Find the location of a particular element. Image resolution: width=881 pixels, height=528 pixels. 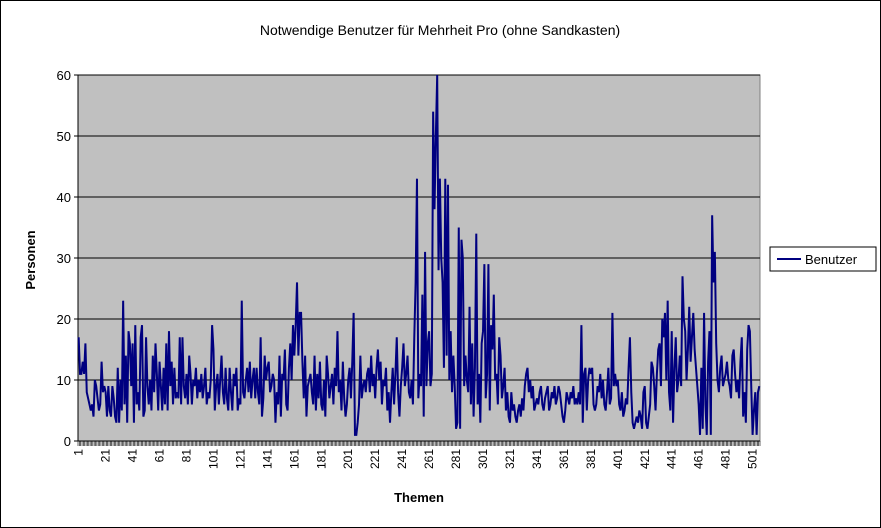

x-tick-label: 381 is located at coordinates (591, 459).